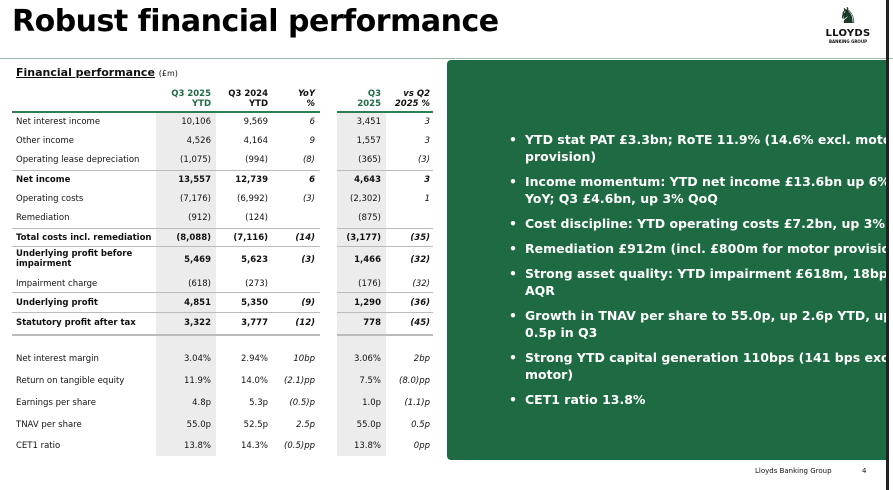 The height and width of the screenshot is (490, 893). Describe the element at coordinates (416, 94) in the screenshot. I see `column-header-line1: vs Q2` at that location.